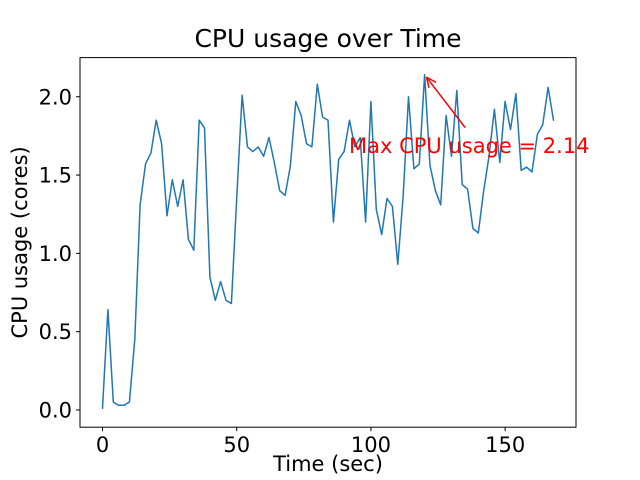 This screenshot has width=640, height=480. What do you see at coordinates (469, 146) in the screenshot?
I see `max-cpu-annotation-text: Max CPU usage = 2.14` at bounding box center [469, 146].